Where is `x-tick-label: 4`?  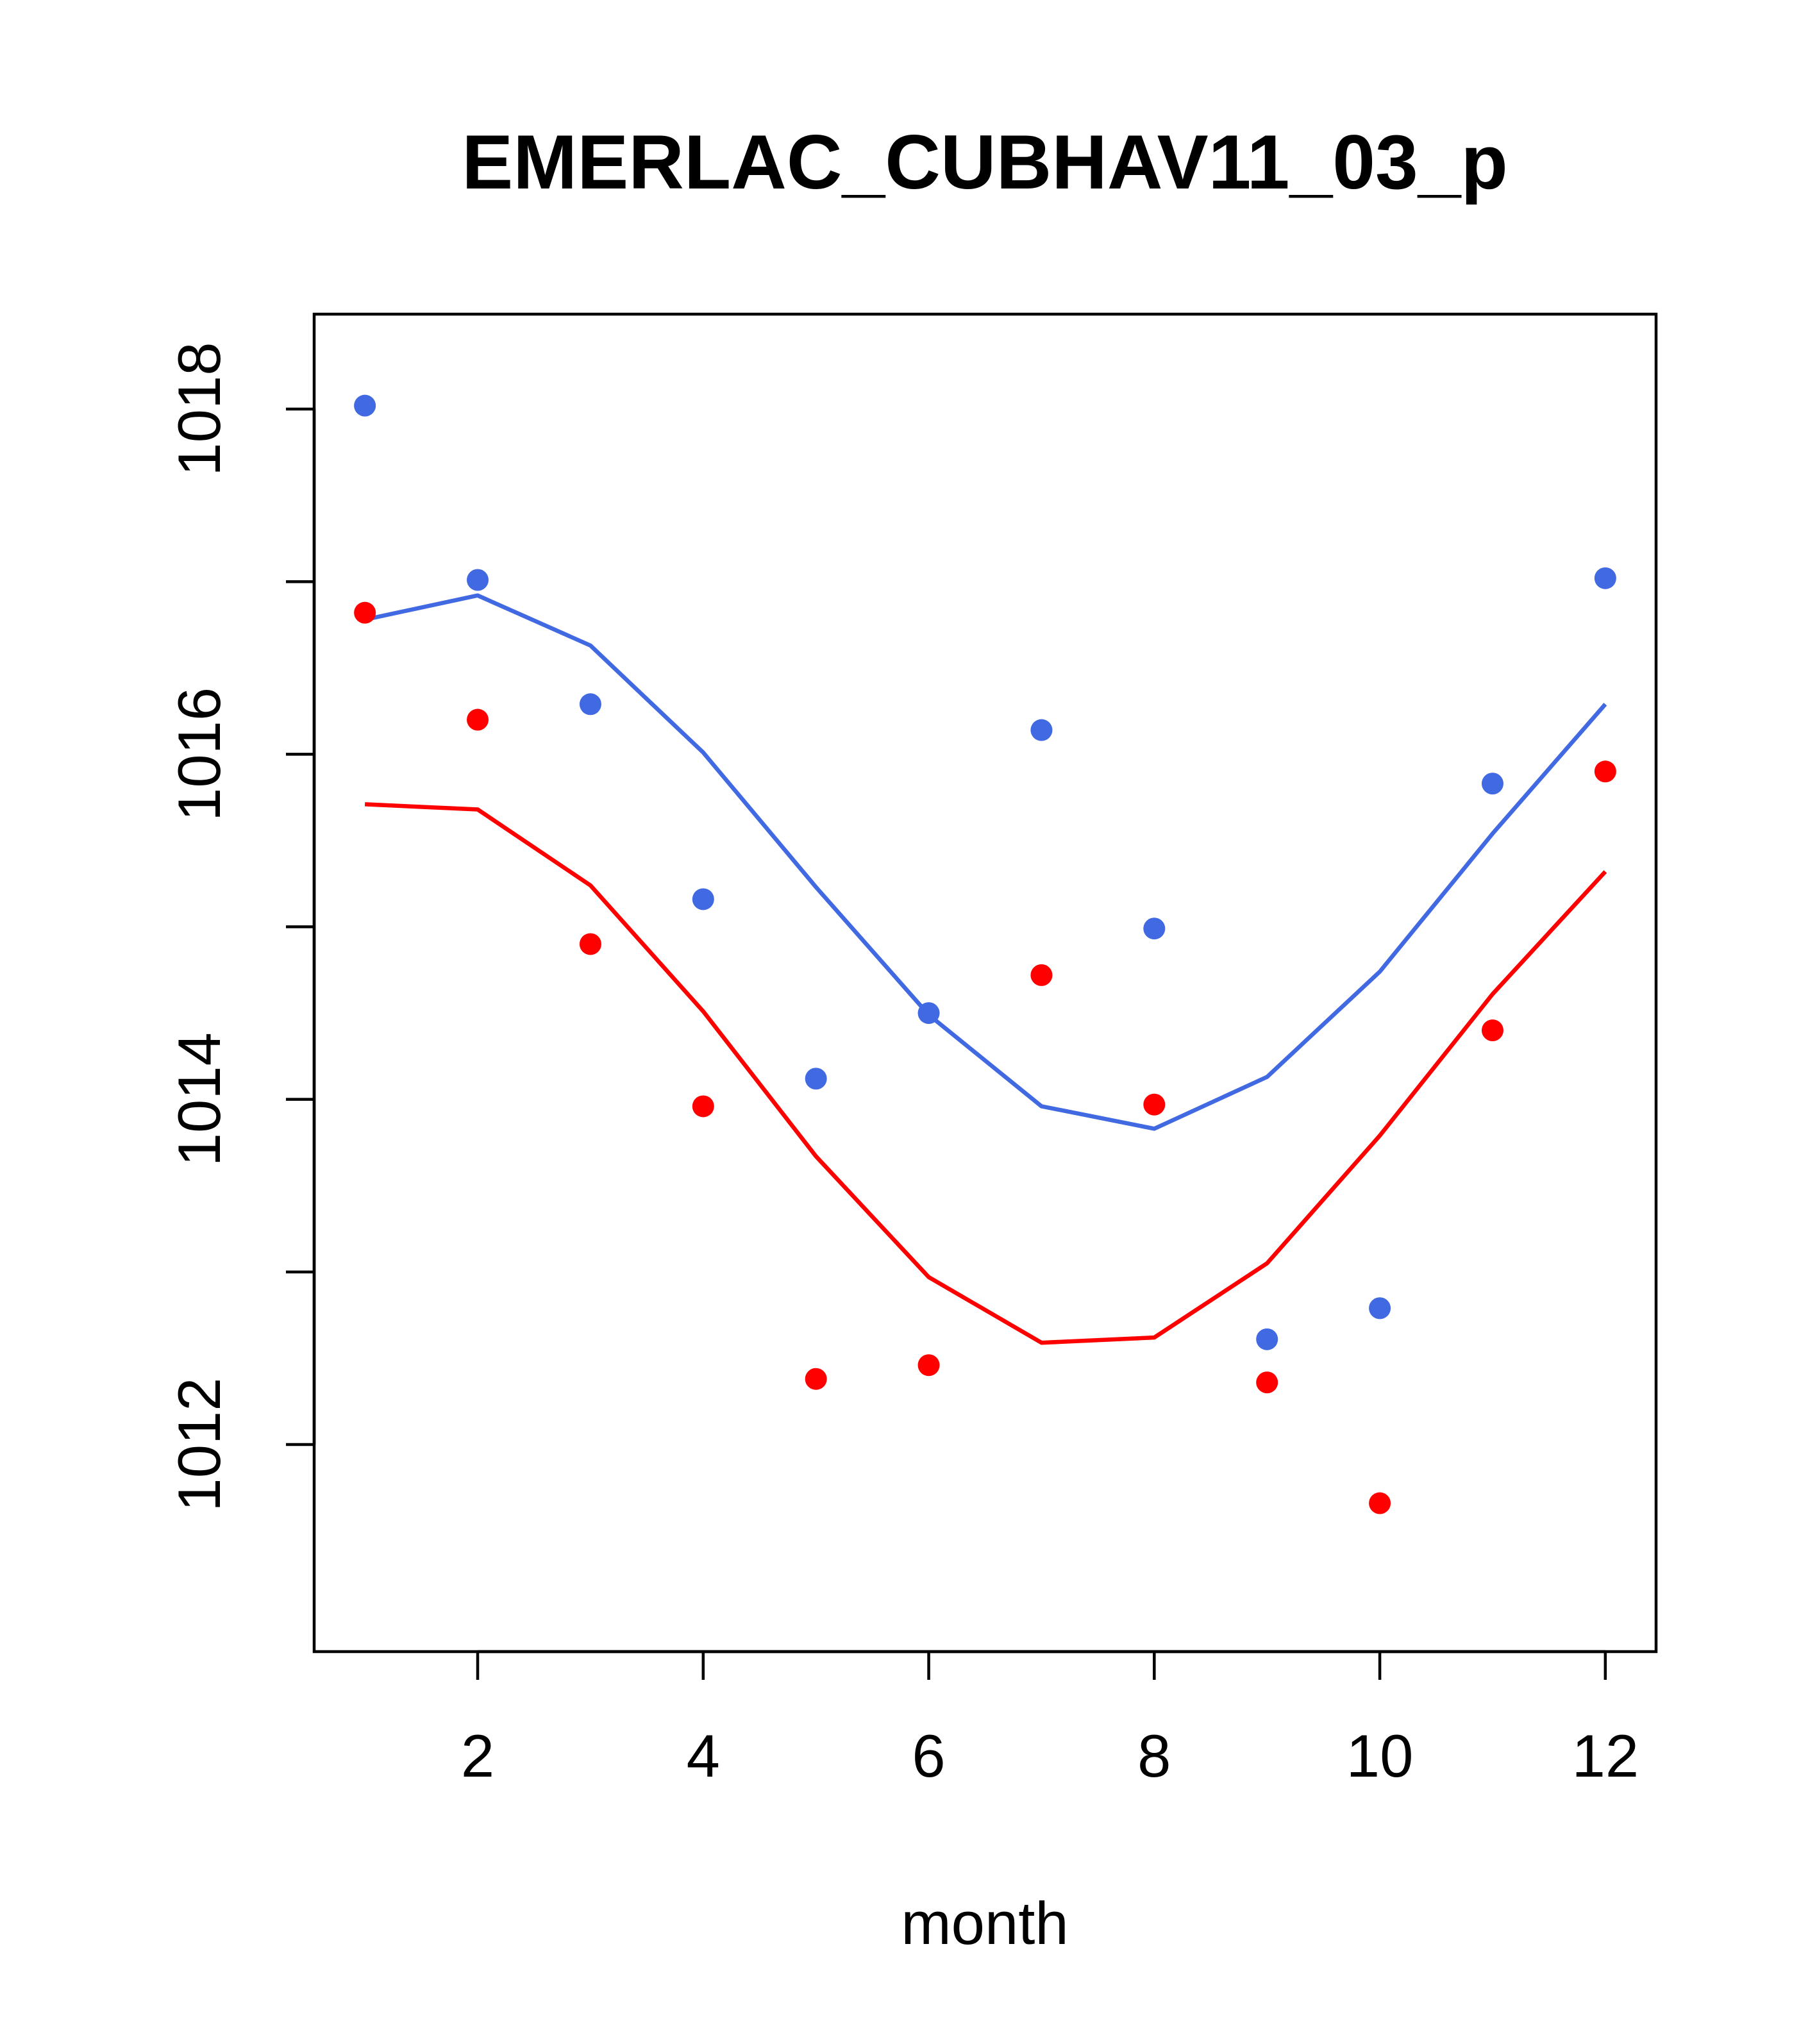 x-tick-label: 4 is located at coordinates (703, 1755).